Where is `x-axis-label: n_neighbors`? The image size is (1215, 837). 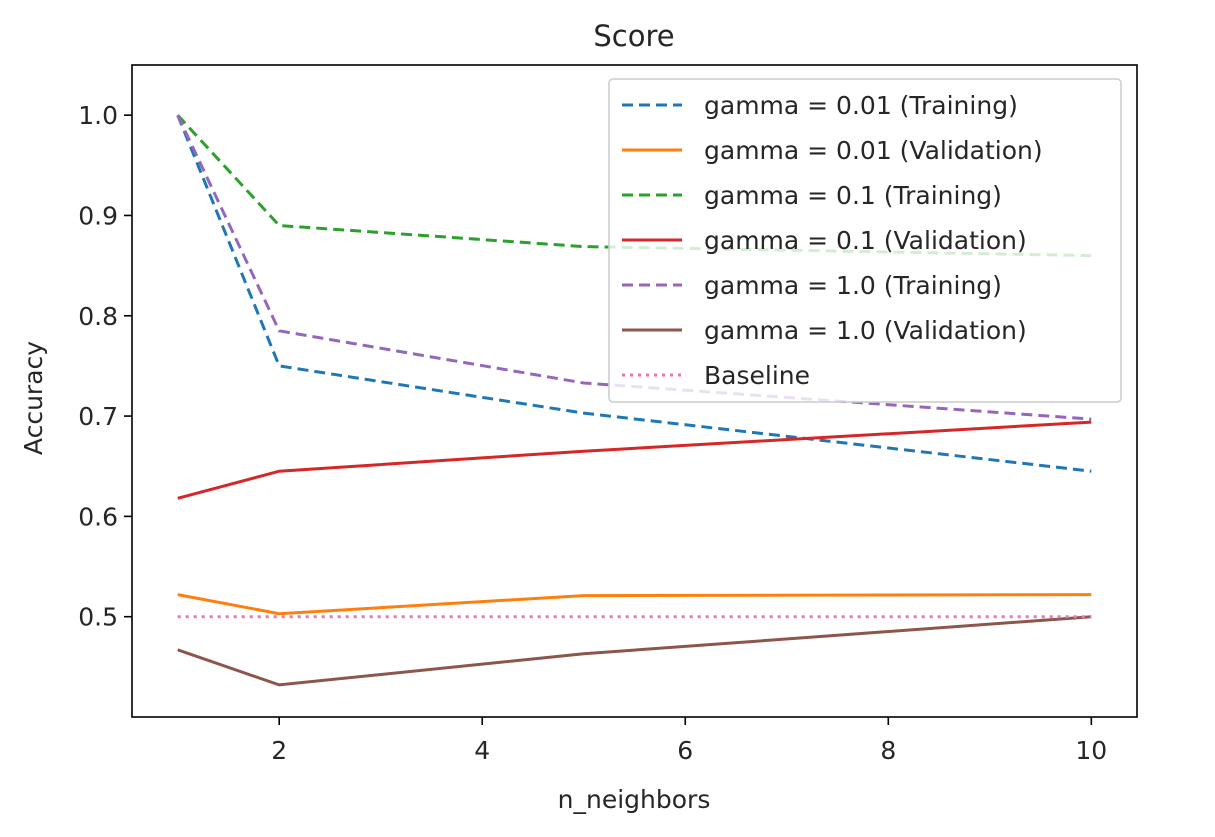 x-axis-label: n_neighbors is located at coordinates (634, 799).